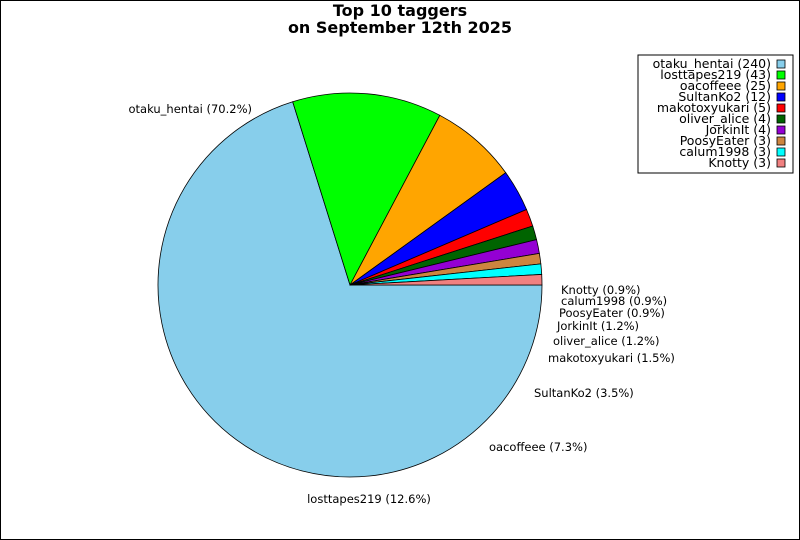  I want to click on pie-label-SultanKo2: SultanKo2 (3.5%), so click(584, 393).